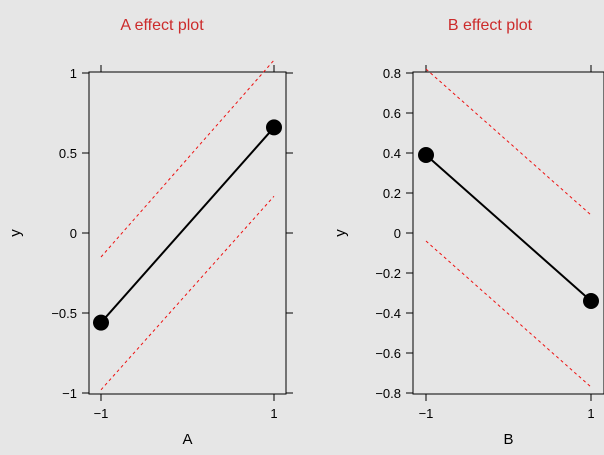  Describe the element at coordinates (73, 73) in the screenshot. I see `y-tick-label: 1` at that location.